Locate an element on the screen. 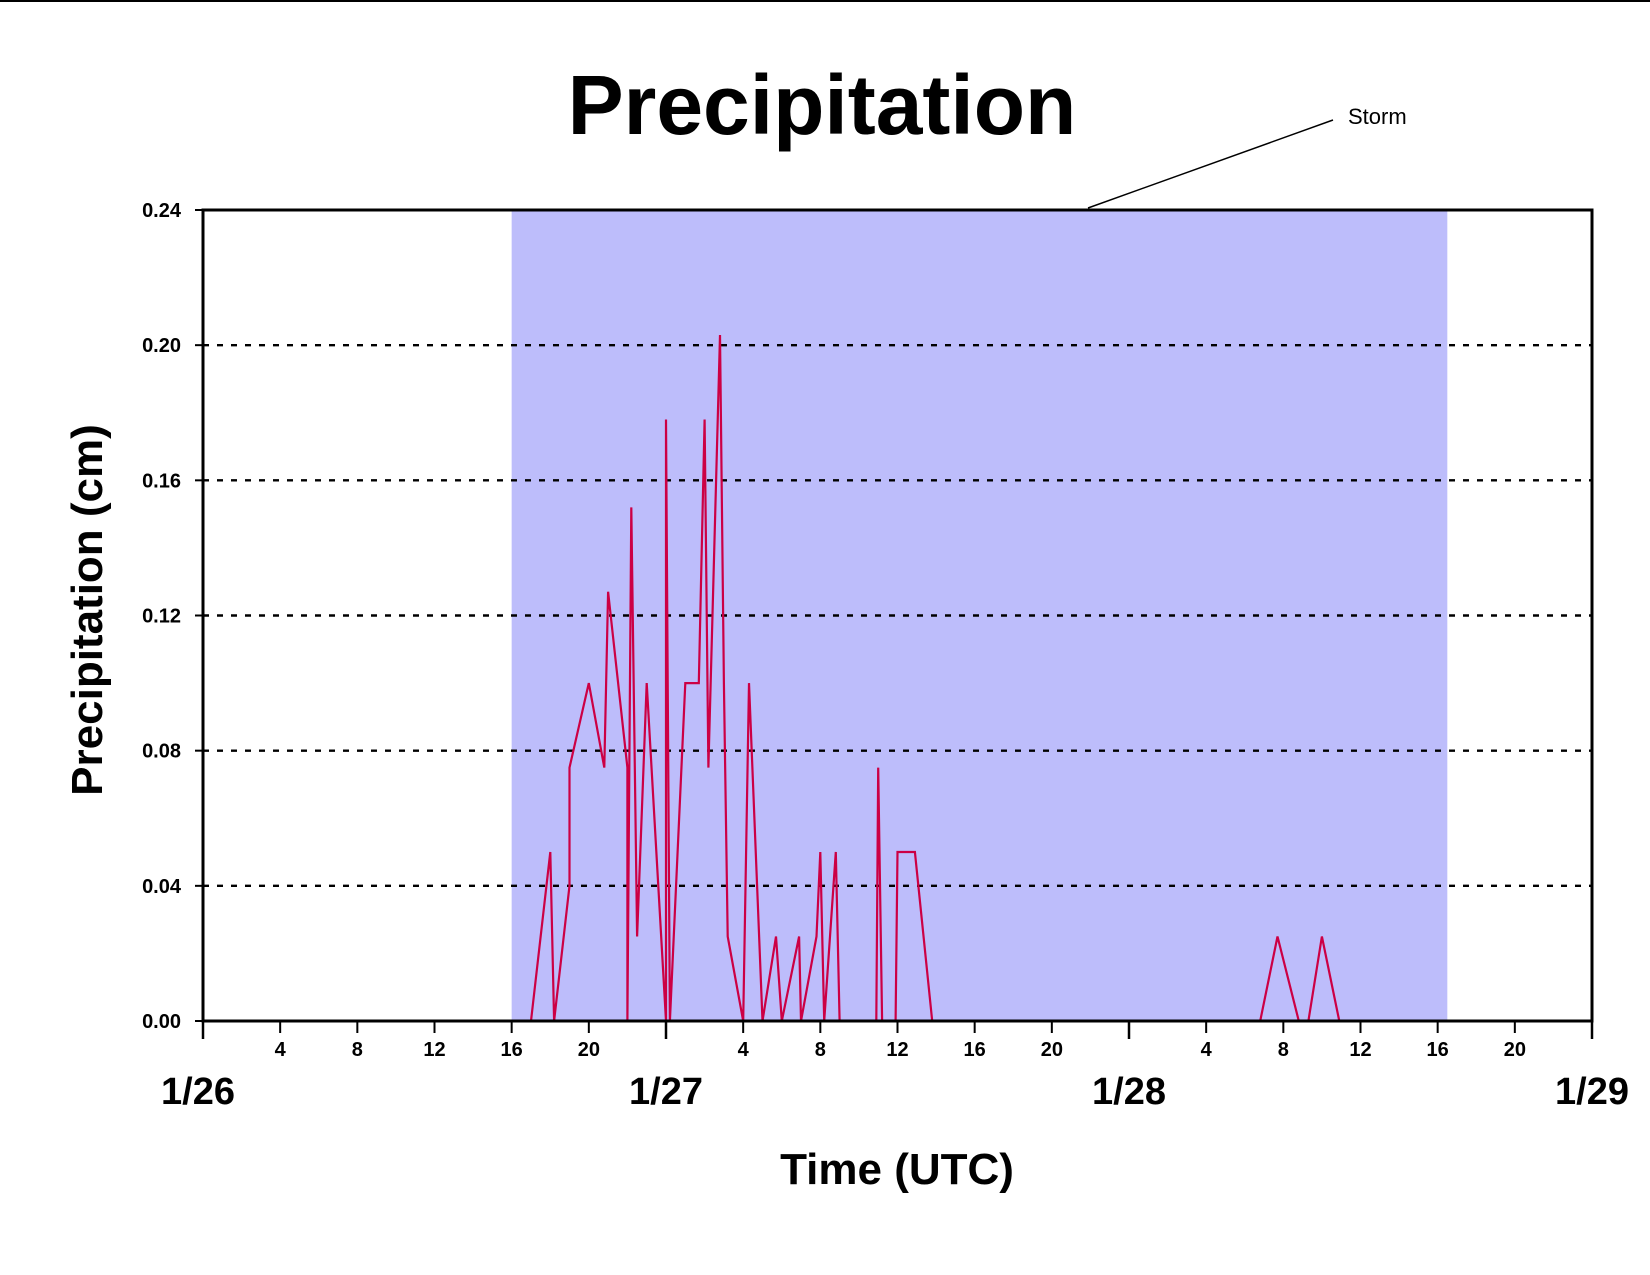 This screenshot has height=1275, width=1650. y-axis-ticks: 0.00 0.04 0.08 0.12 0.16 0.20 0.24 is located at coordinates (172, 616).